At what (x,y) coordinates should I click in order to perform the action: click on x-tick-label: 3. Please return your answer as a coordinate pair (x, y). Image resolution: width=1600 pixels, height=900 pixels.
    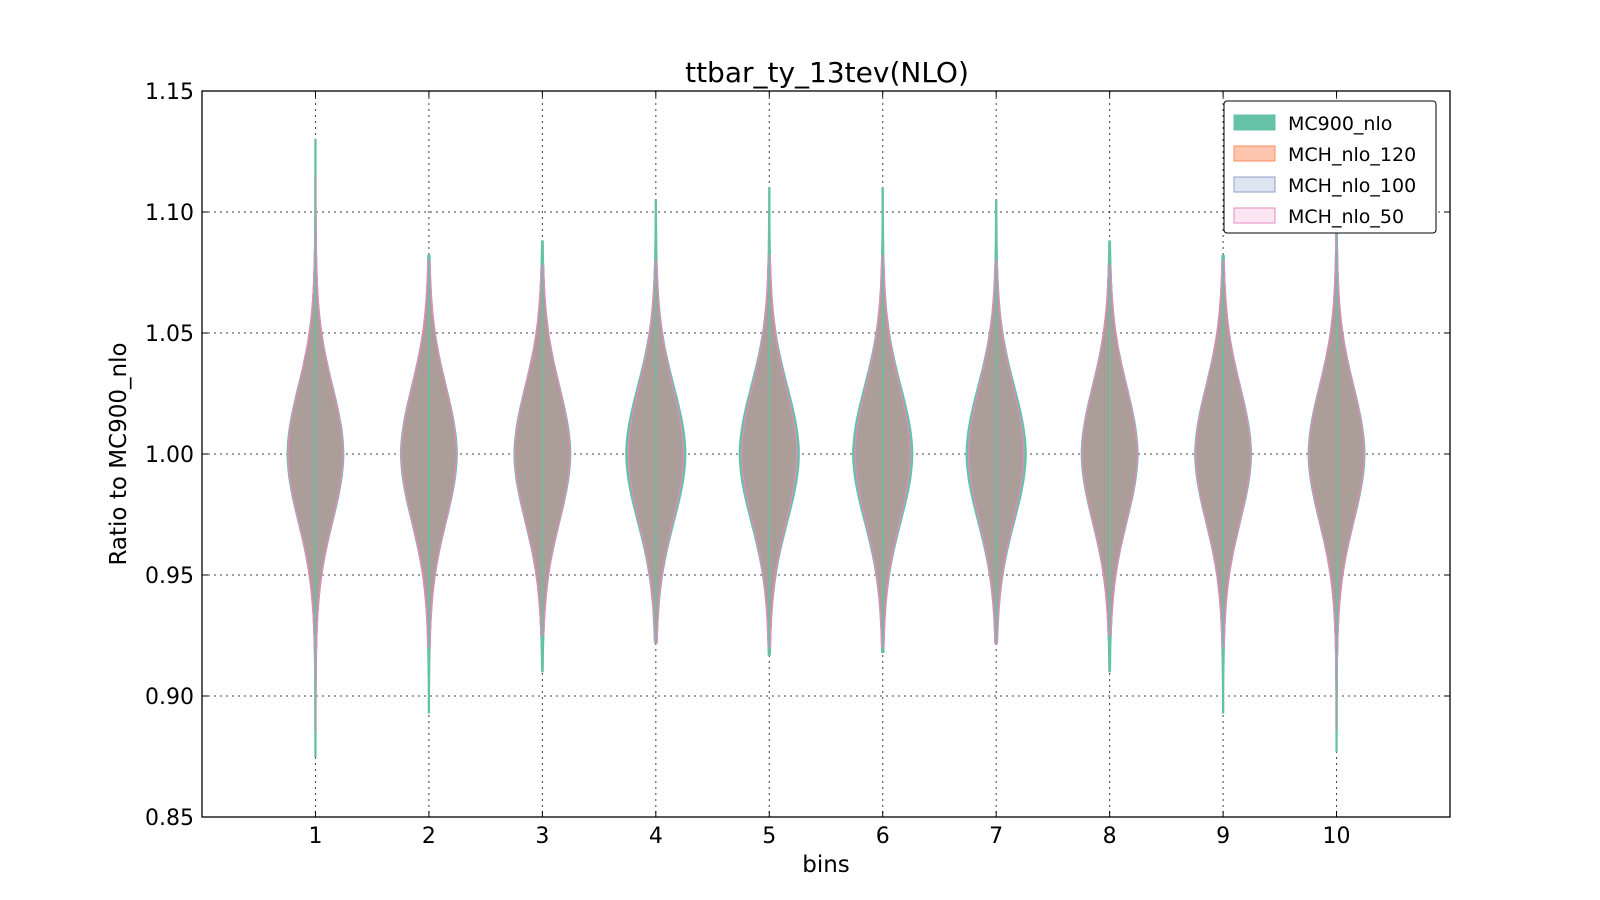
    Looking at the image, I should click on (542, 836).